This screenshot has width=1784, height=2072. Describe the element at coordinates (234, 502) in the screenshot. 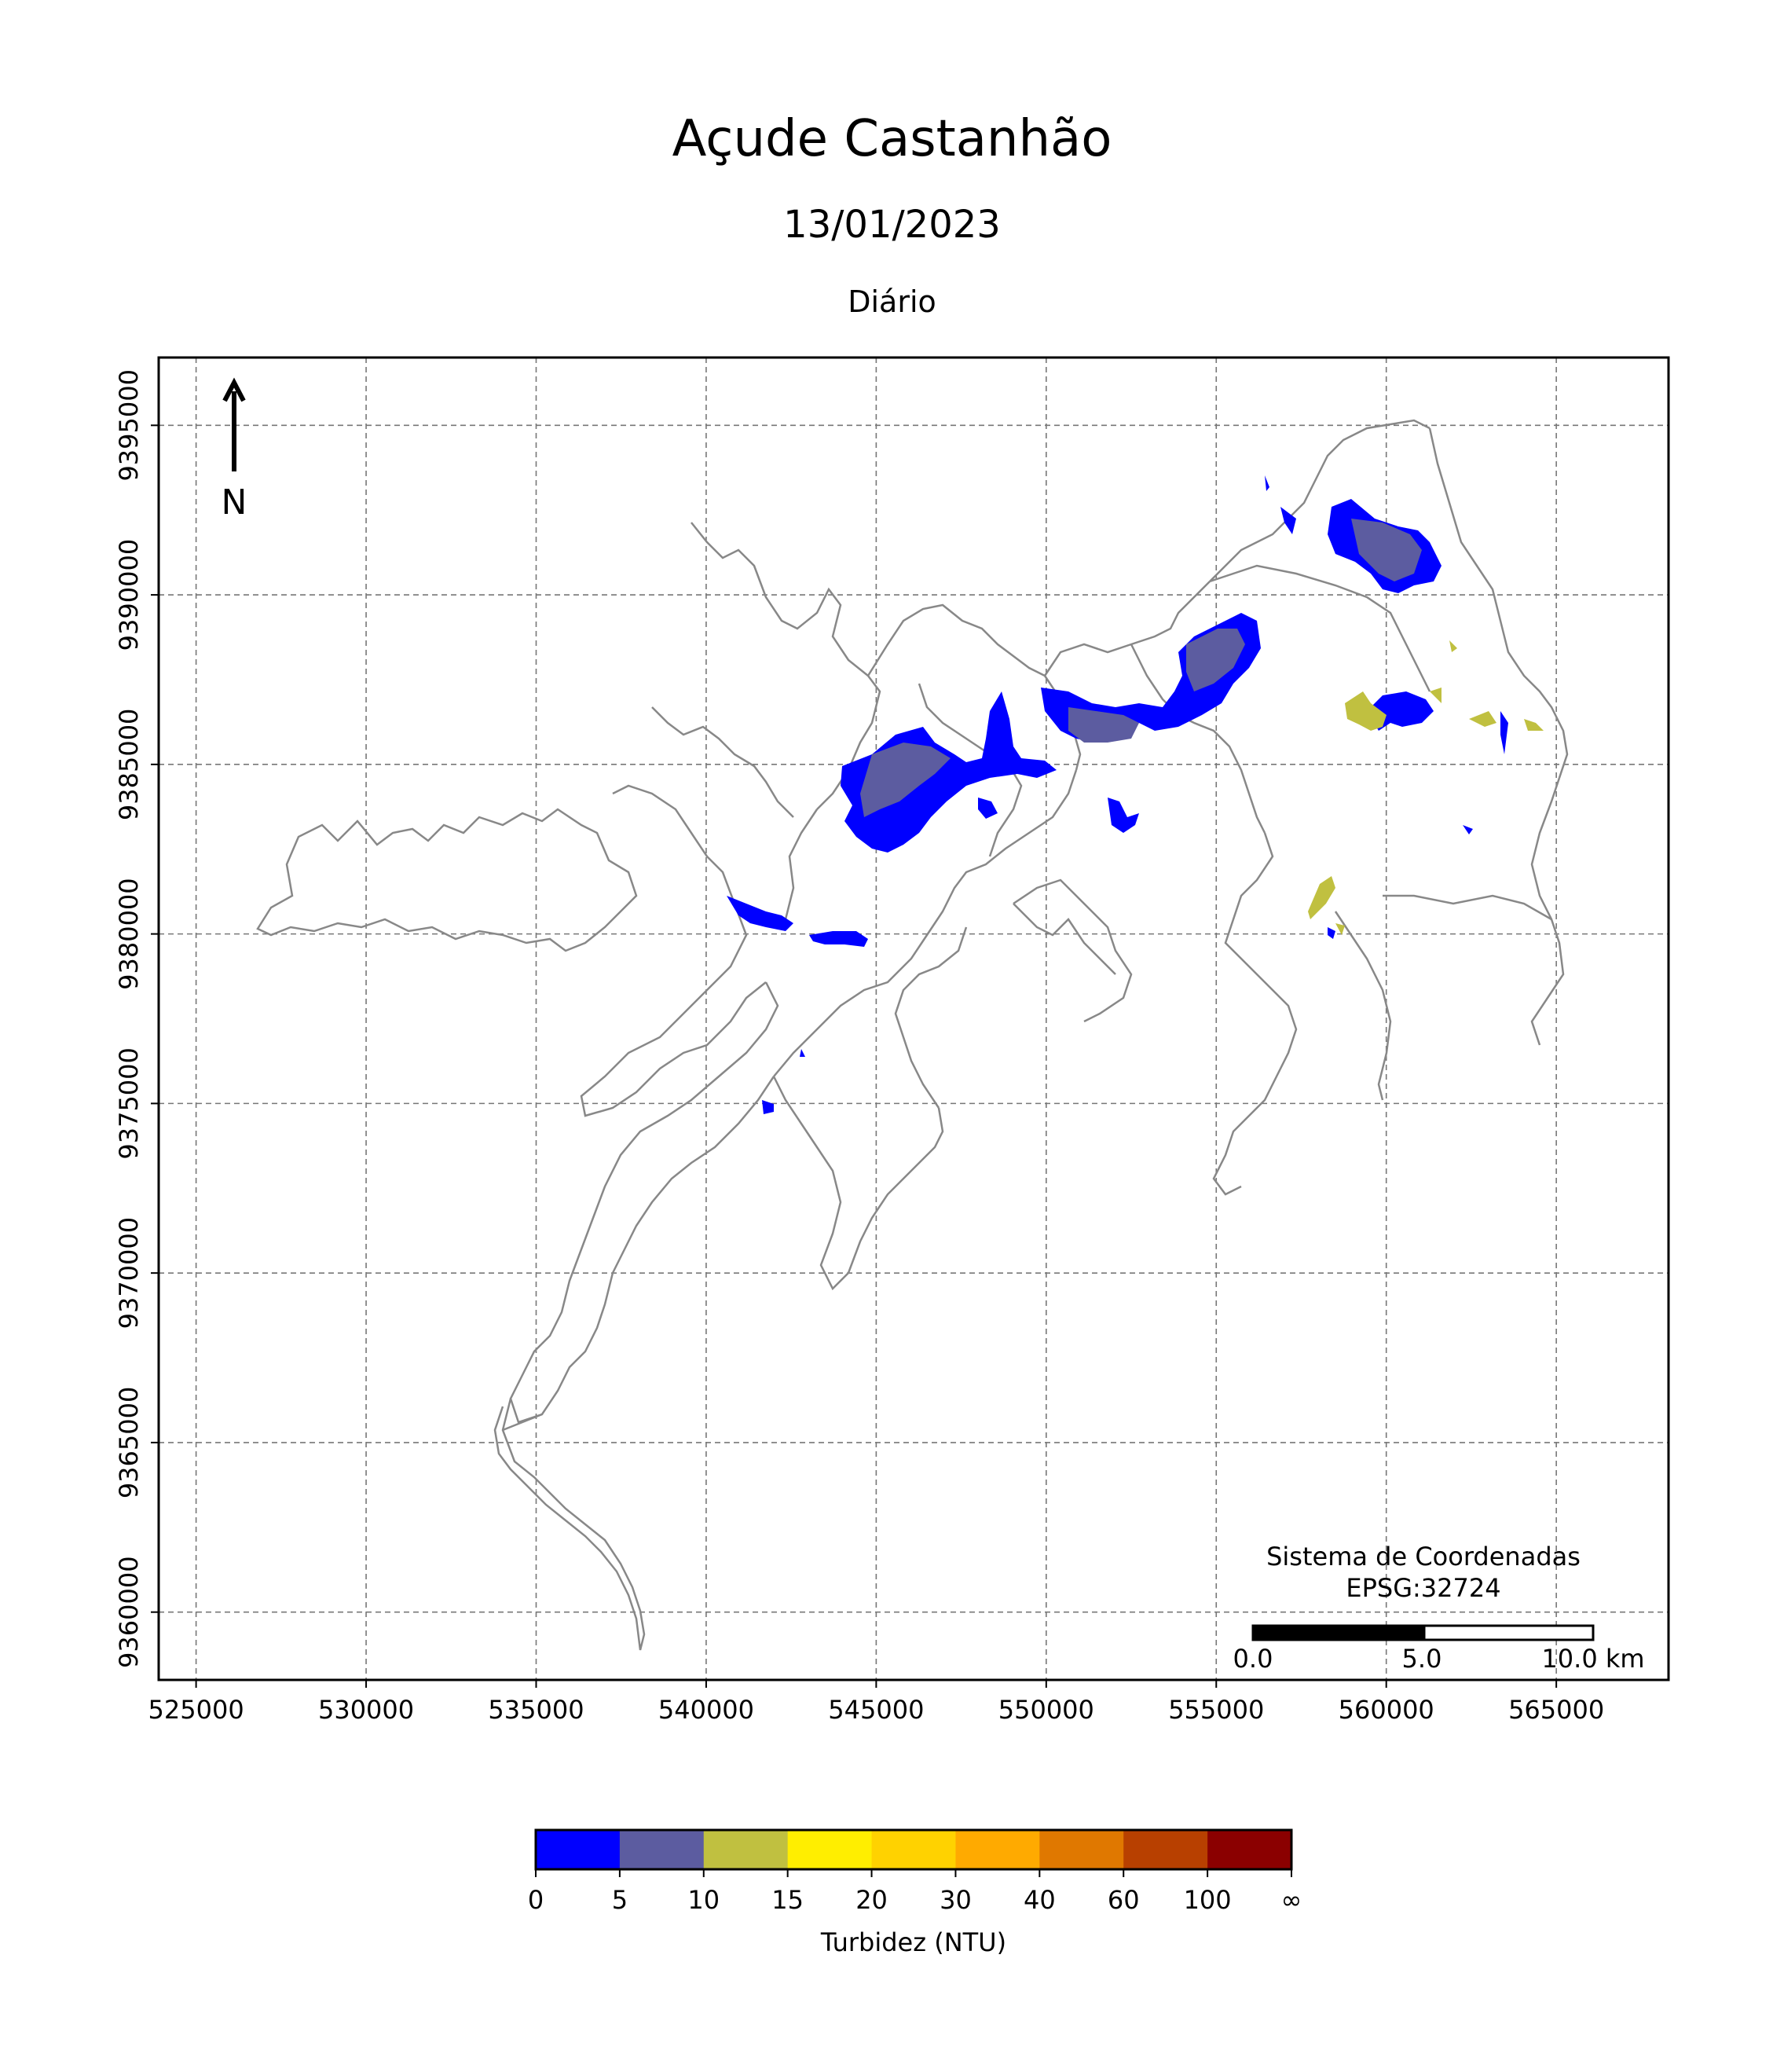

I see `north-label: N` at that location.